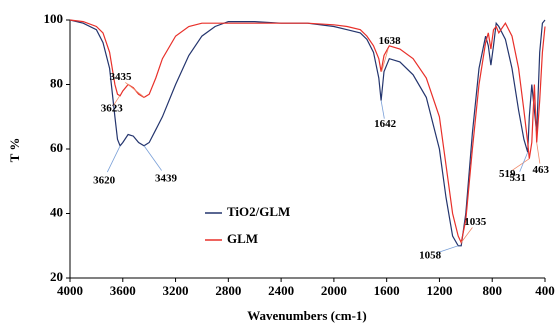 Image resolution: width=558 pixels, height=327 pixels. What do you see at coordinates (517, 178) in the screenshot?
I see `annotation: 531` at bounding box center [517, 178].